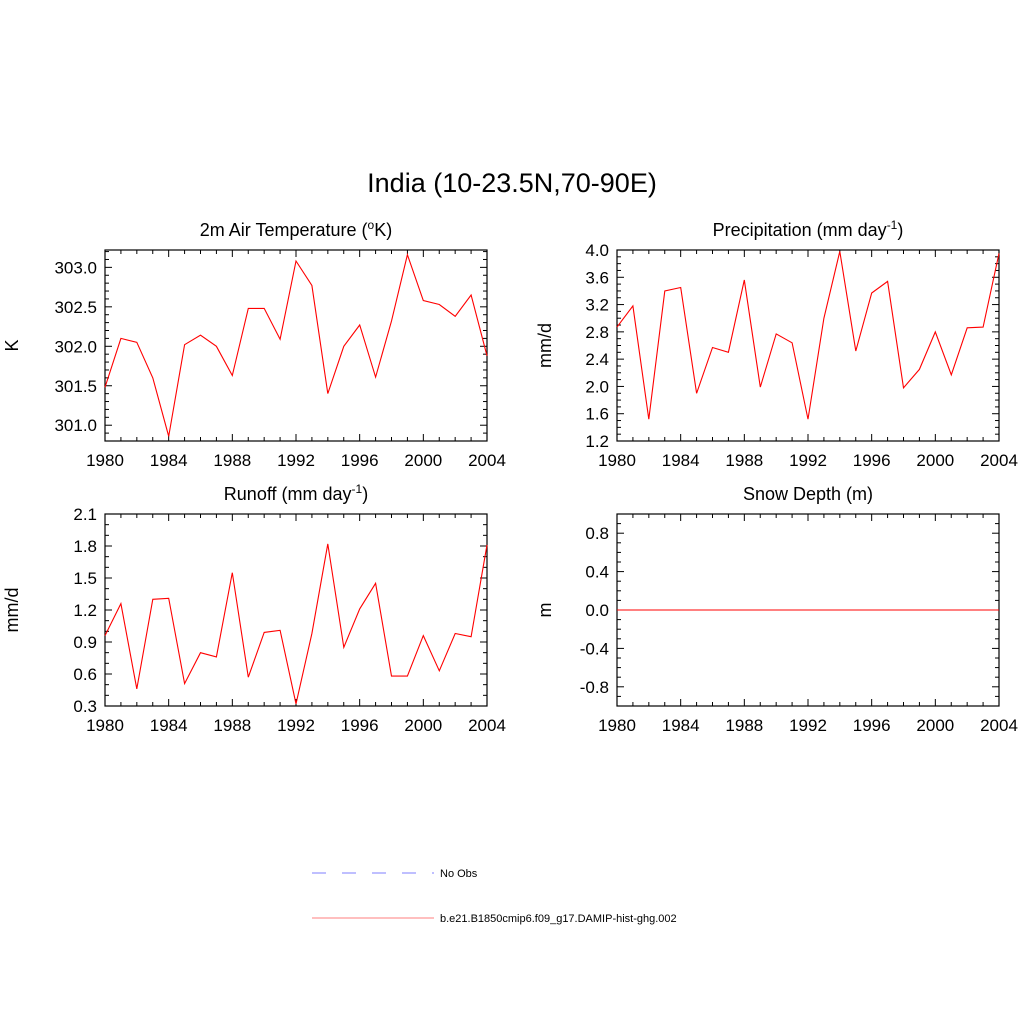 This screenshot has width=1024, height=1024. What do you see at coordinates (597, 359) in the screenshot?
I see `y-tick-label: 2.4` at bounding box center [597, 359].